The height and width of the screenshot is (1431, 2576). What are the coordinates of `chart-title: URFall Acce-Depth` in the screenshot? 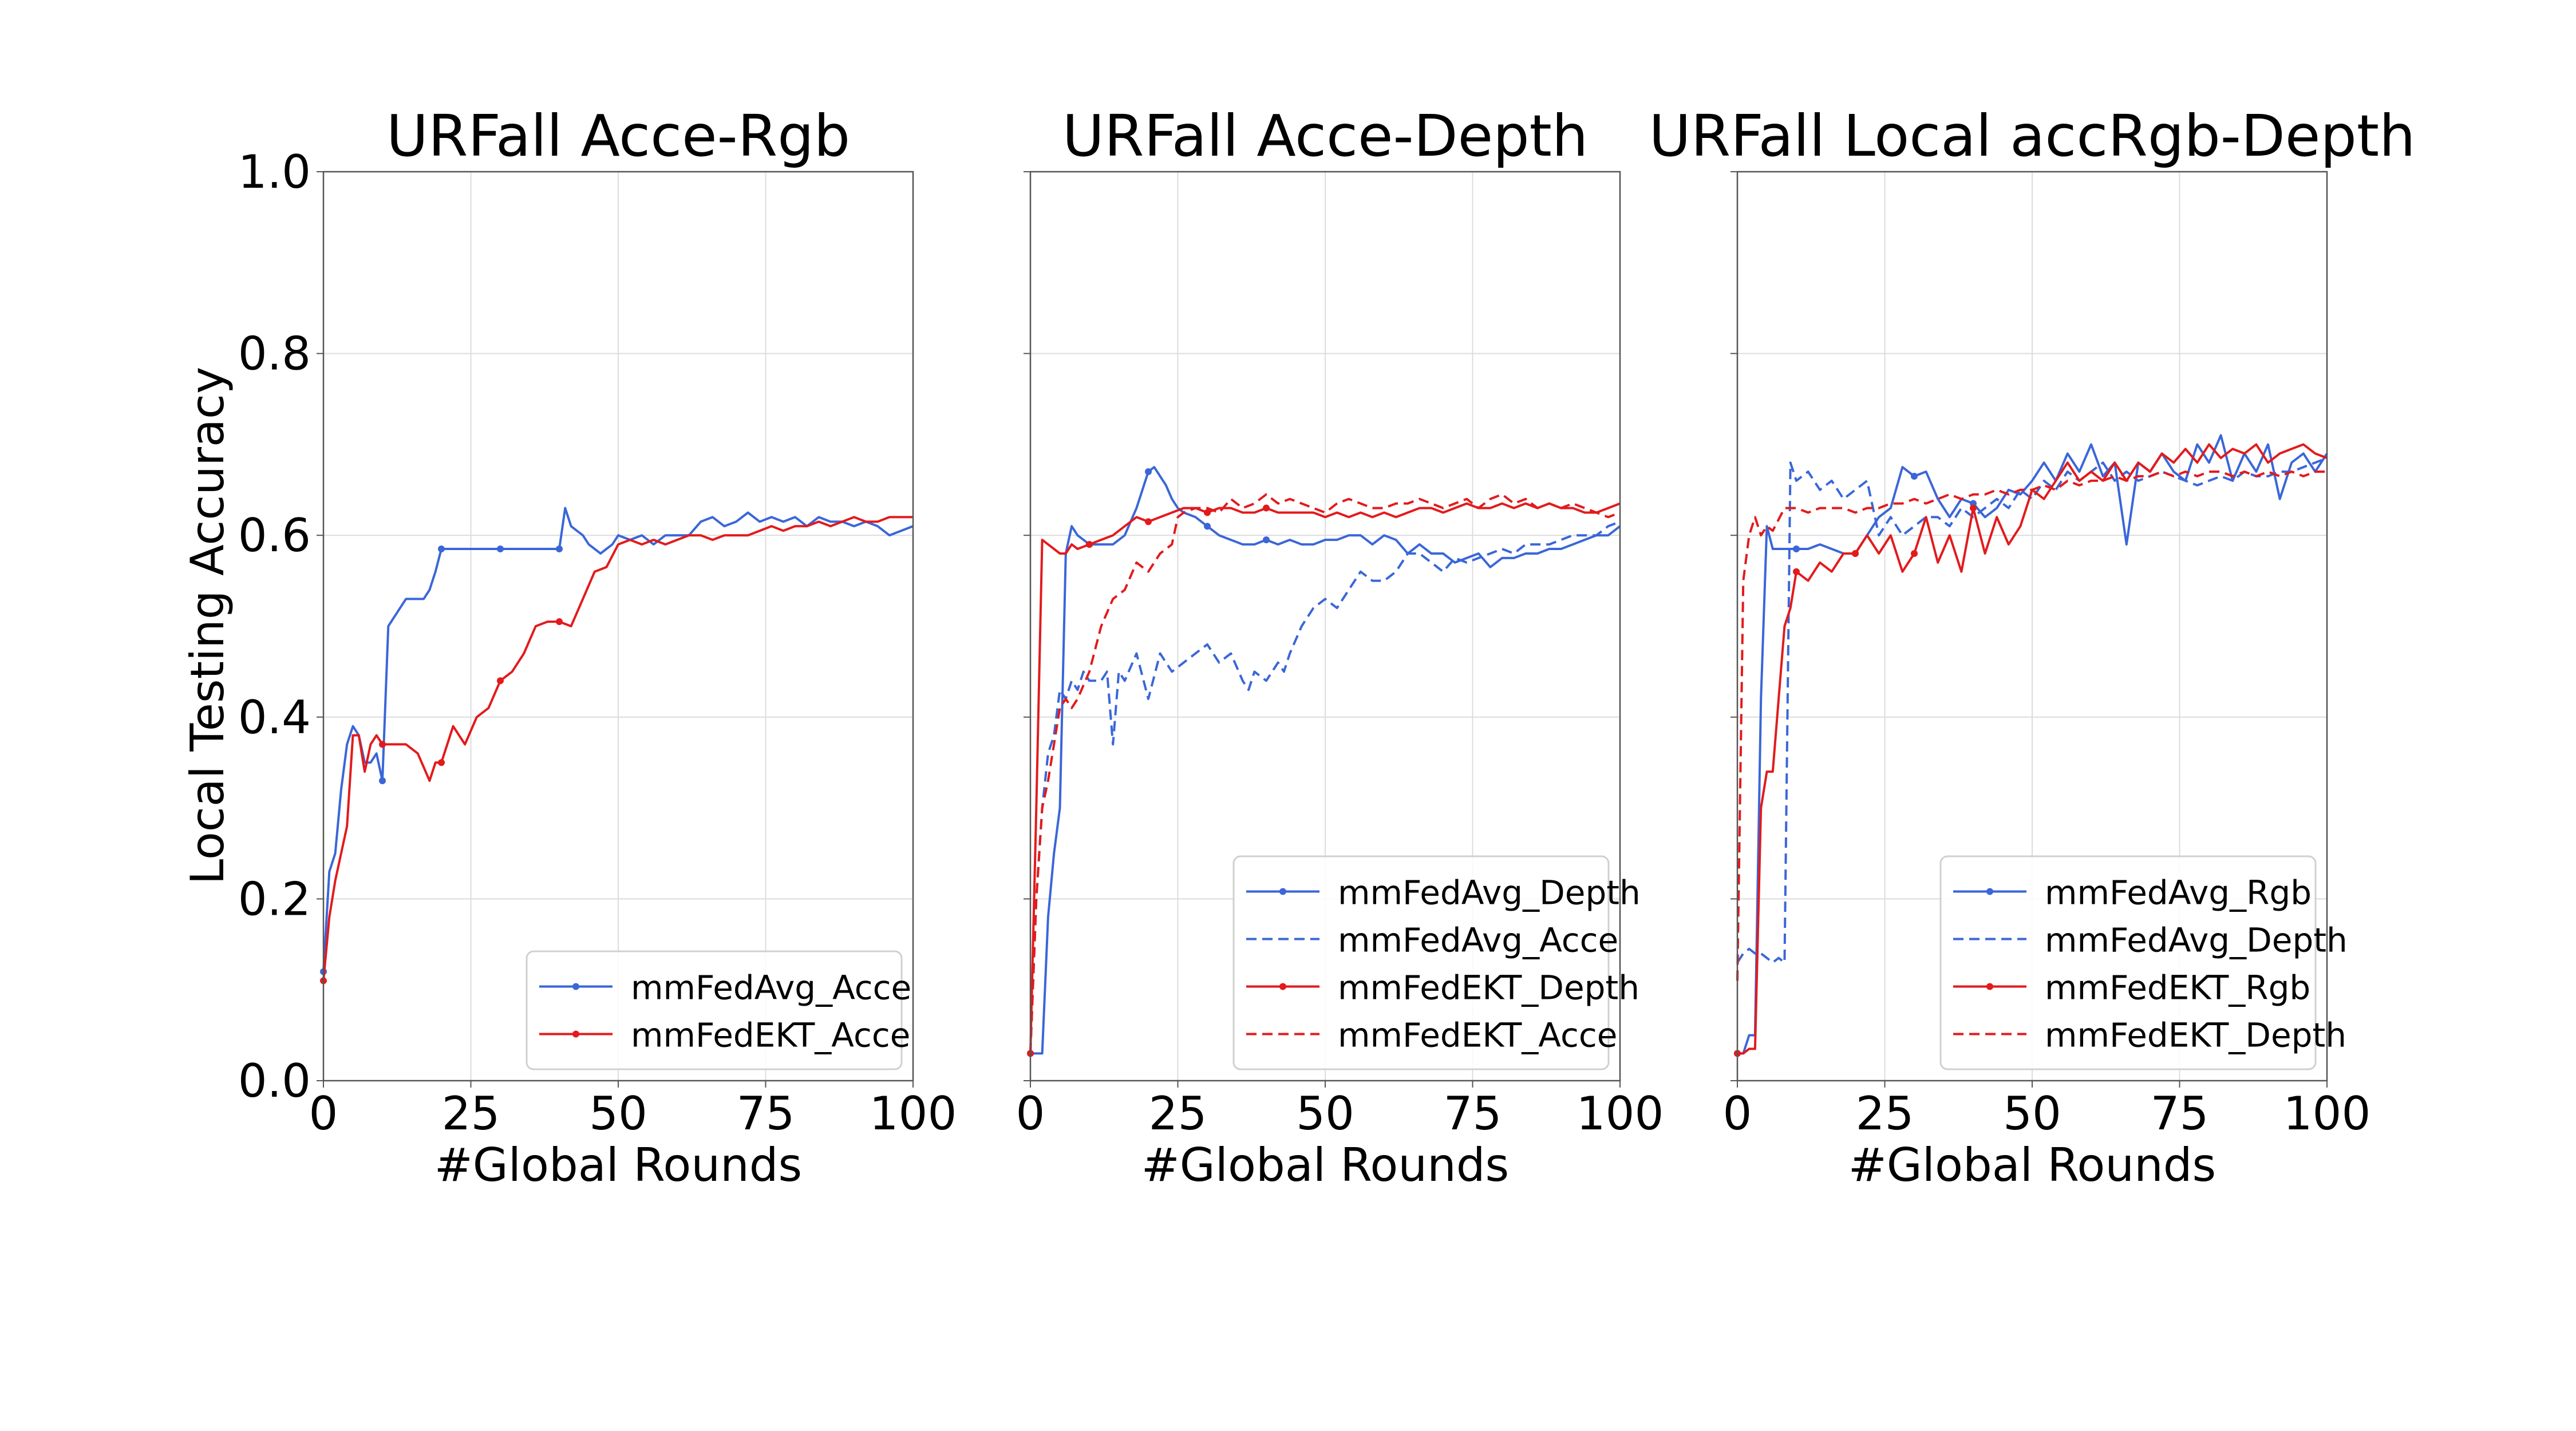 It's located at (1325, 135).